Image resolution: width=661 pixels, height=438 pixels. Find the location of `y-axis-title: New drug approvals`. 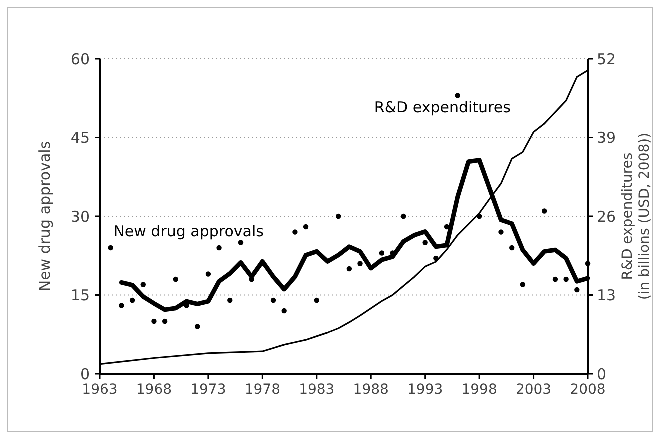

y-axis-title: New drug approvals is located at coordinates (45, 216).